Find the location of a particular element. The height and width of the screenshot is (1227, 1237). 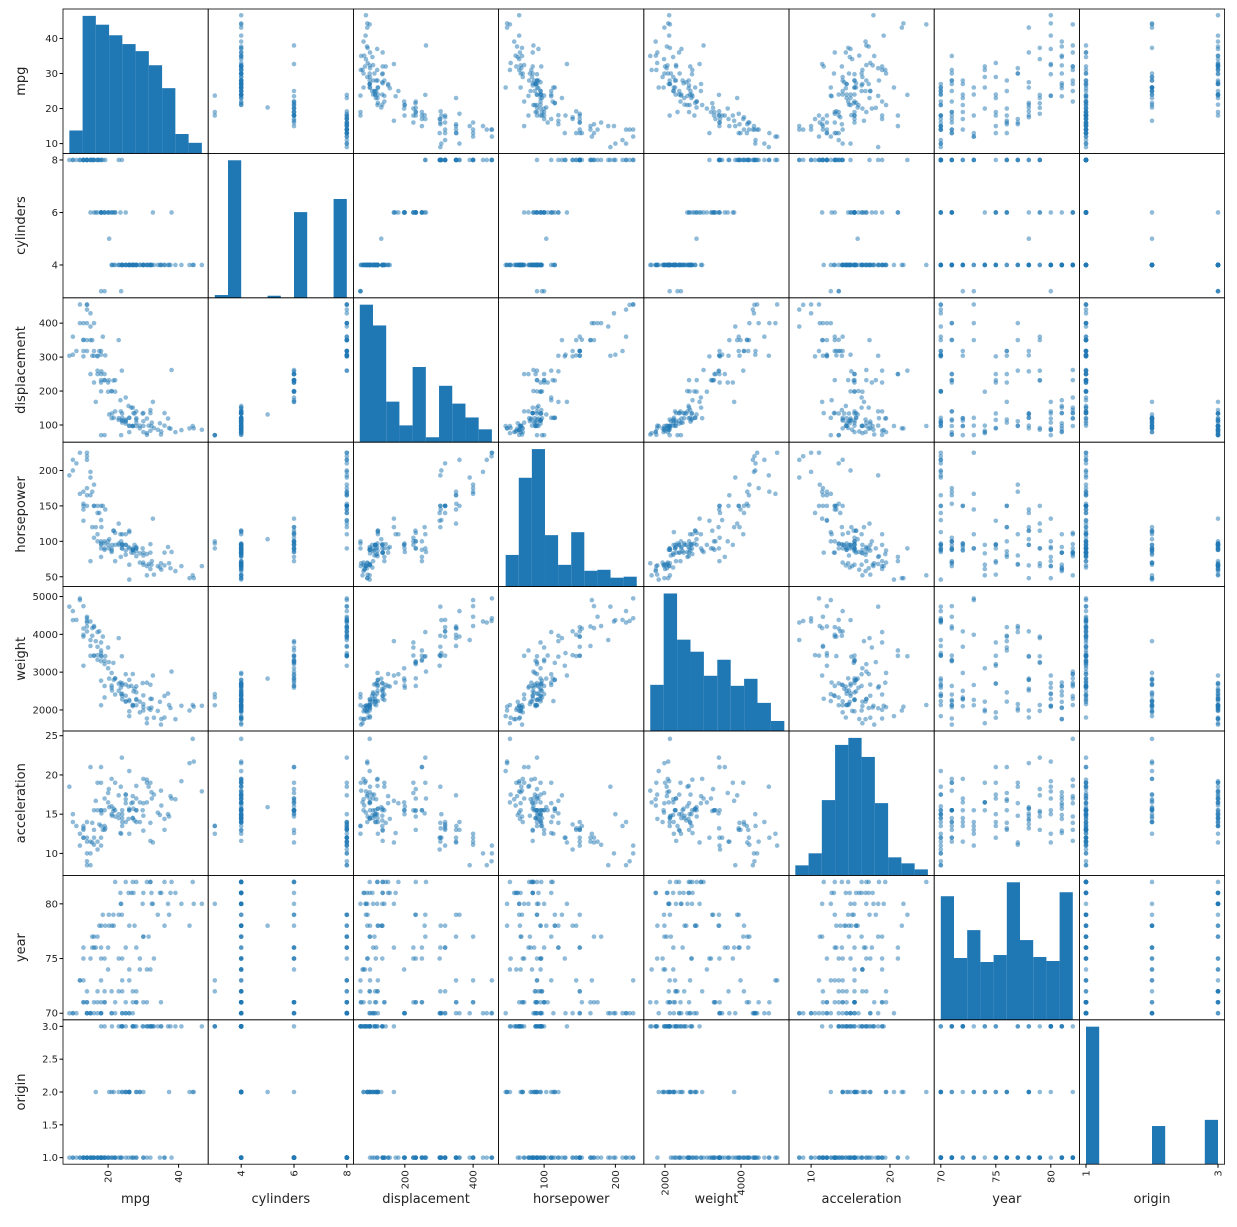

histogram-bar is located at coordinates (340, 248).